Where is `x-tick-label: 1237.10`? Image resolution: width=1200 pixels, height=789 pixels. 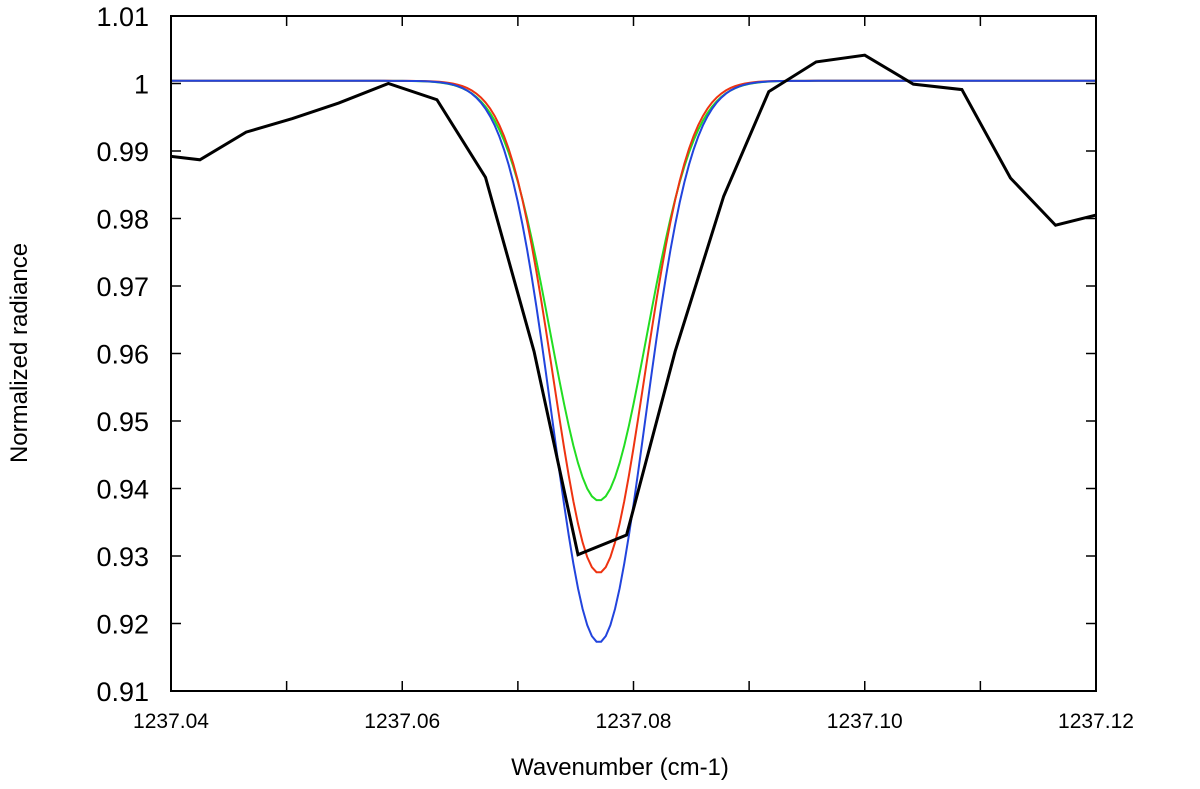 x-tick-label: 1237.10 is located at coordinates (865, 721).